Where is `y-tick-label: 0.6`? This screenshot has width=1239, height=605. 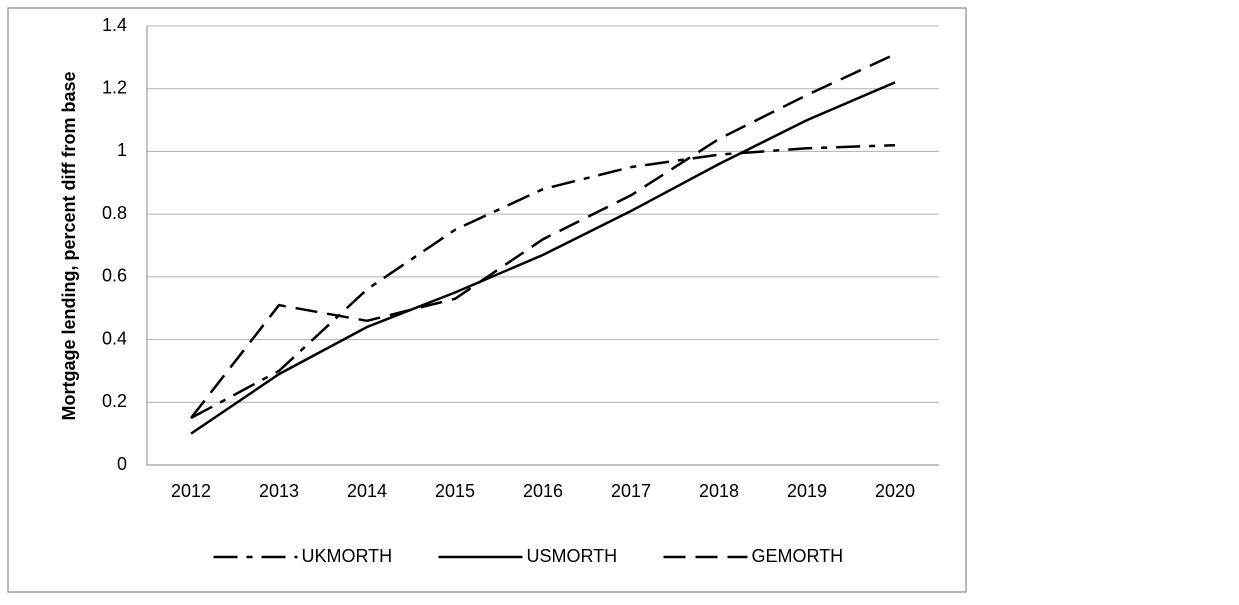 y-tick-label: 0.6 is located at coordinates (114, 276).